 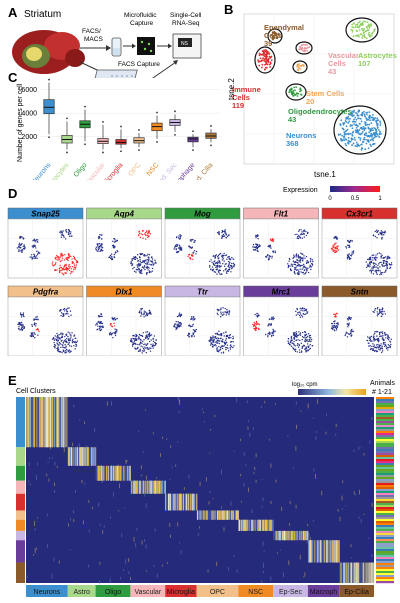 What do you see at coordinates (290, 591) in the screenshot?
I see `cluster-label-ep-sec: Ep-Sec` at bounding box center [290, 591].